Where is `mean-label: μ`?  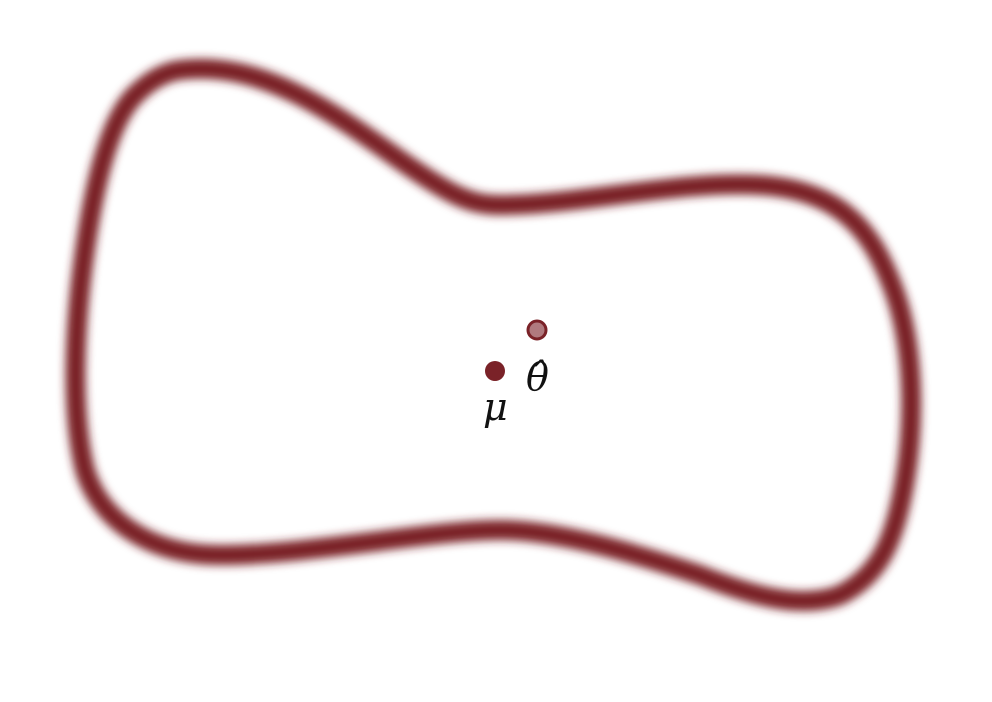 mean-label: μ is located at coordinates (495, 407).